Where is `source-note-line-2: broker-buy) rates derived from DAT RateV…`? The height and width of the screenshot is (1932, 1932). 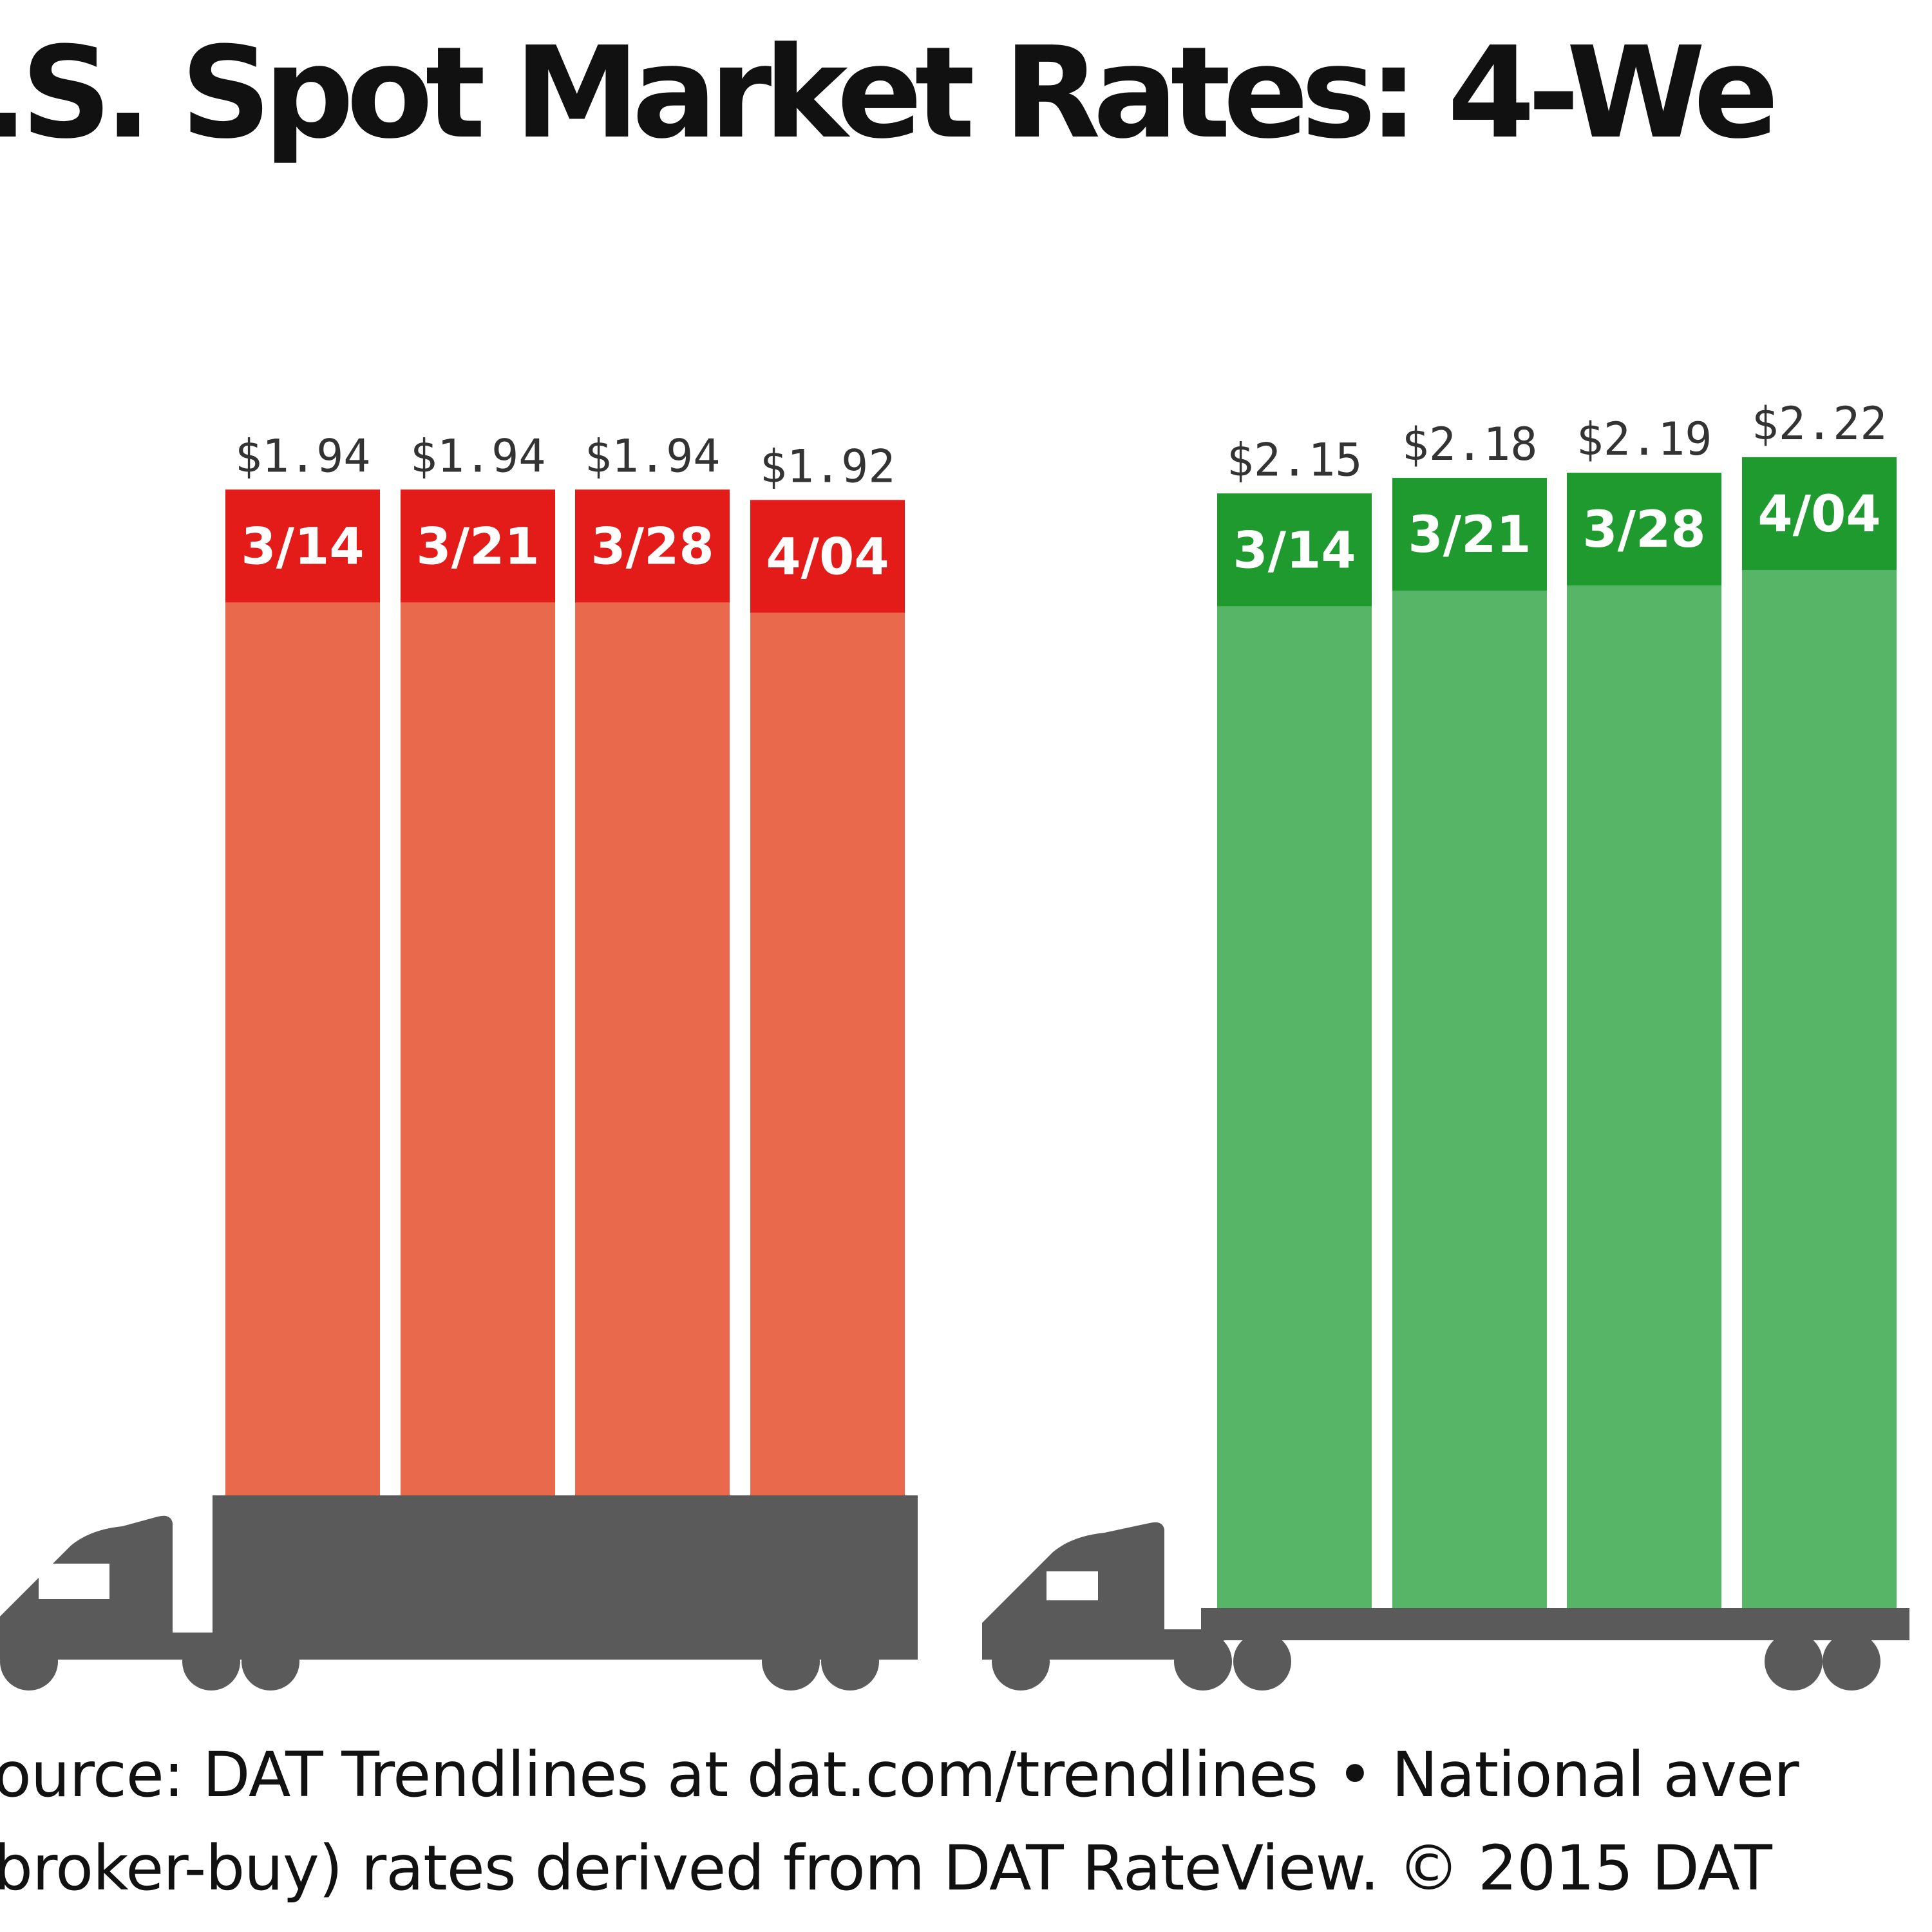 source-note-line-2: broker-buy) rates derived from DAT RateV… is located at coordinates (886, 1868).